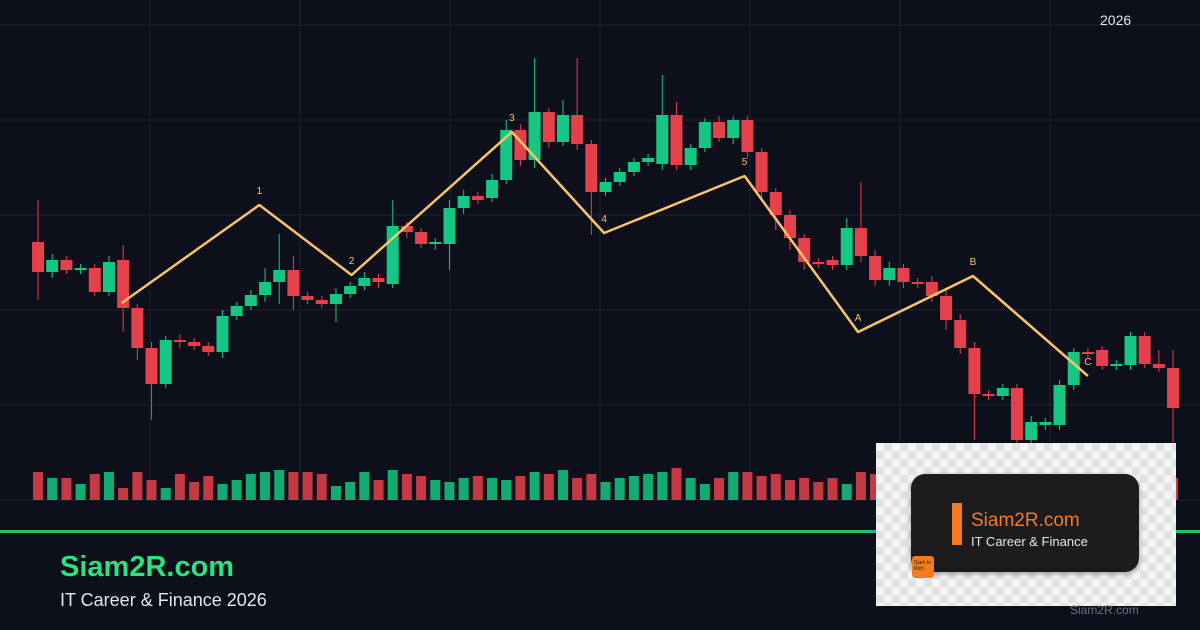 The image size is (1200, 630). Describe the element at coordinates (957, 524) in the screenshot. I see `logo-bar` at that location.